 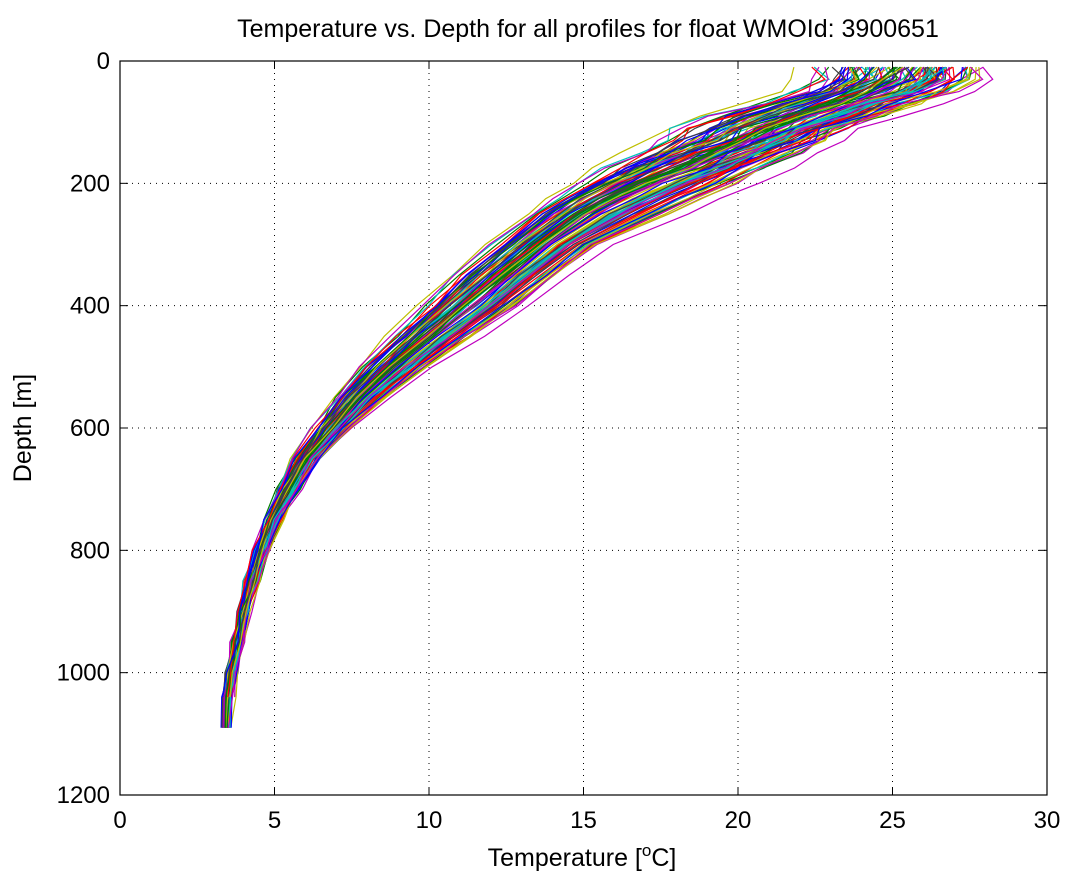 I want to click on x-tick-label: 15, so click(x=583, y=820).